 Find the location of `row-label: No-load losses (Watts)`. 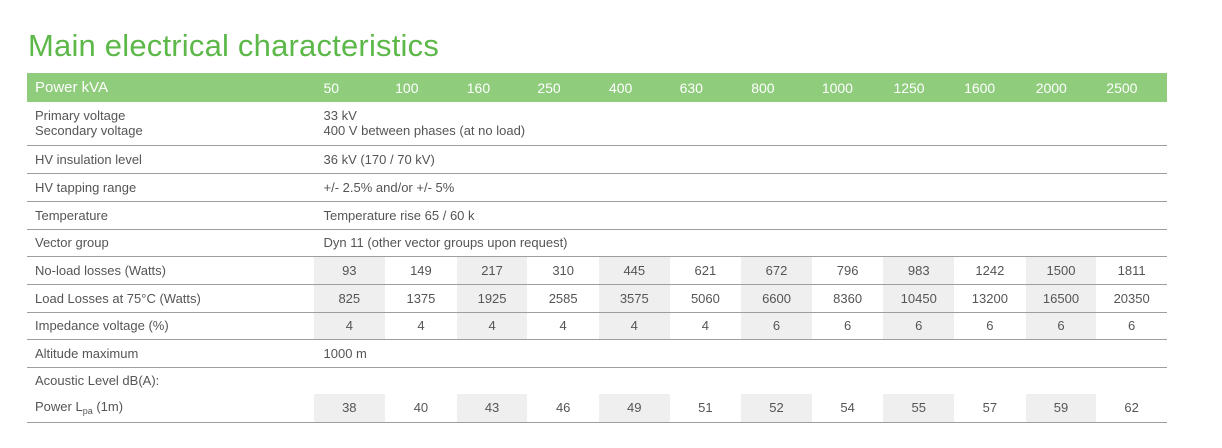

row-label: No-load losses (Watts) is located at coordinates (170, 270).